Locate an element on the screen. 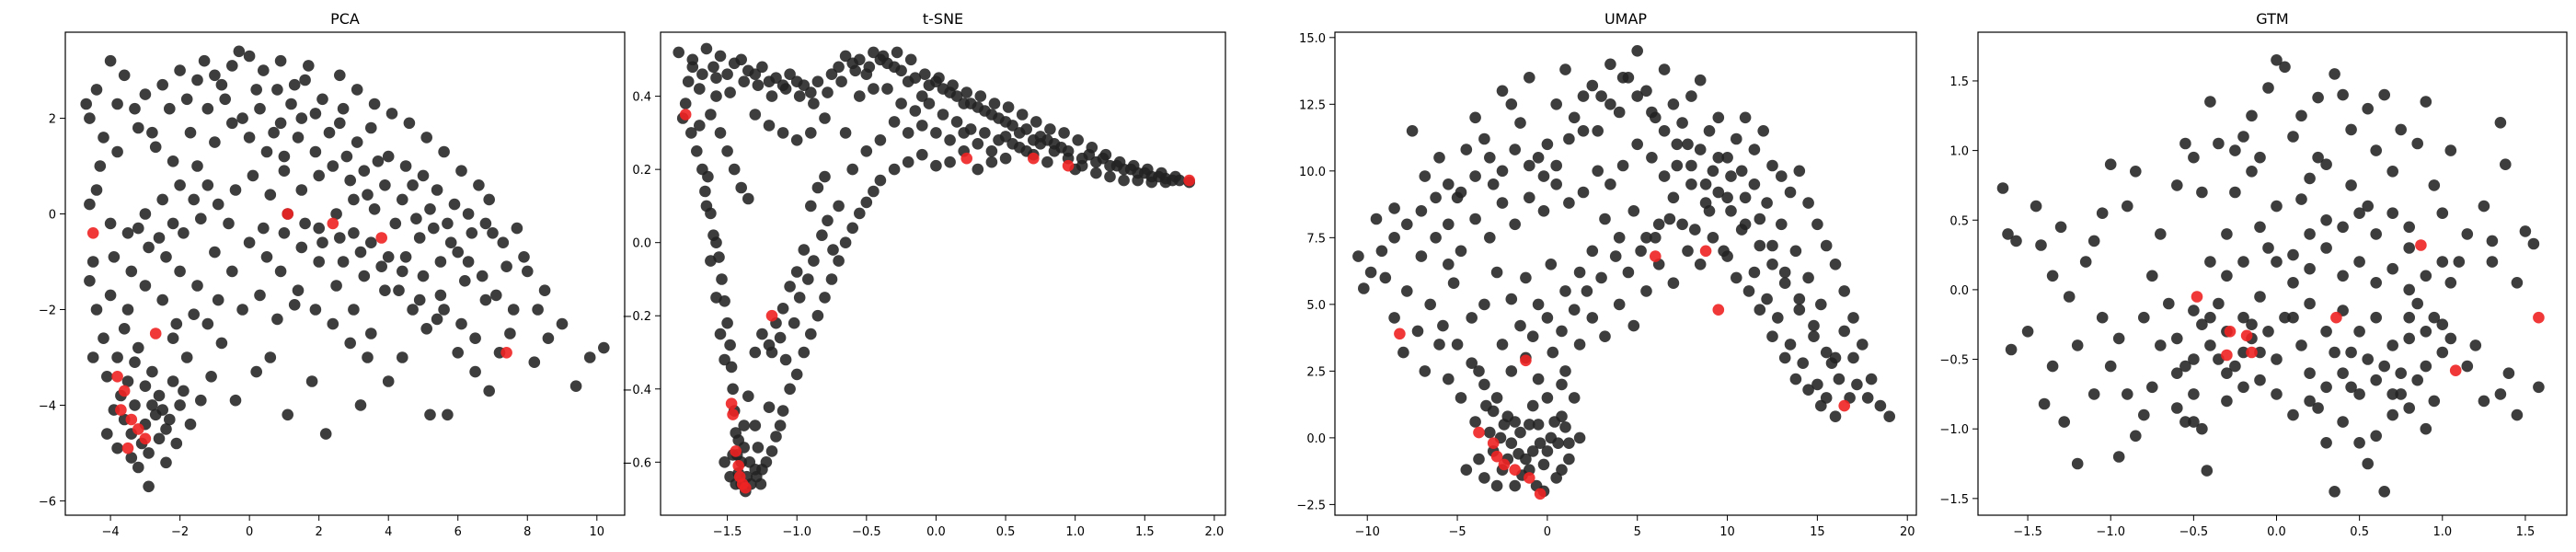  pca-xtick-label-4: 4 is located at coordinates (388, 532).